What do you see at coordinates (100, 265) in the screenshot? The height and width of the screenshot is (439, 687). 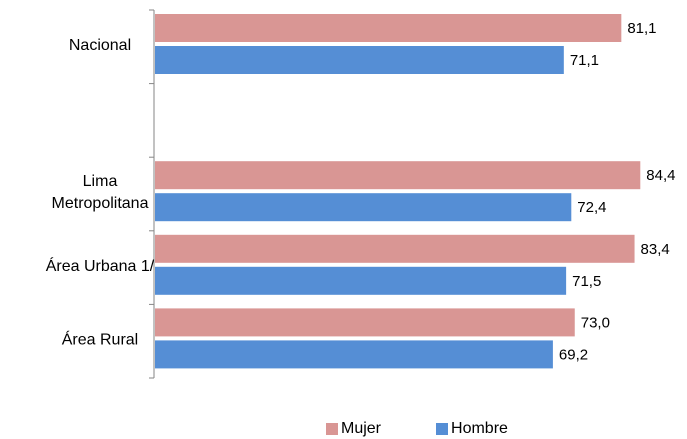 I see `category-label-3: Área Urbana 1/` at bounding box center [100, 265].